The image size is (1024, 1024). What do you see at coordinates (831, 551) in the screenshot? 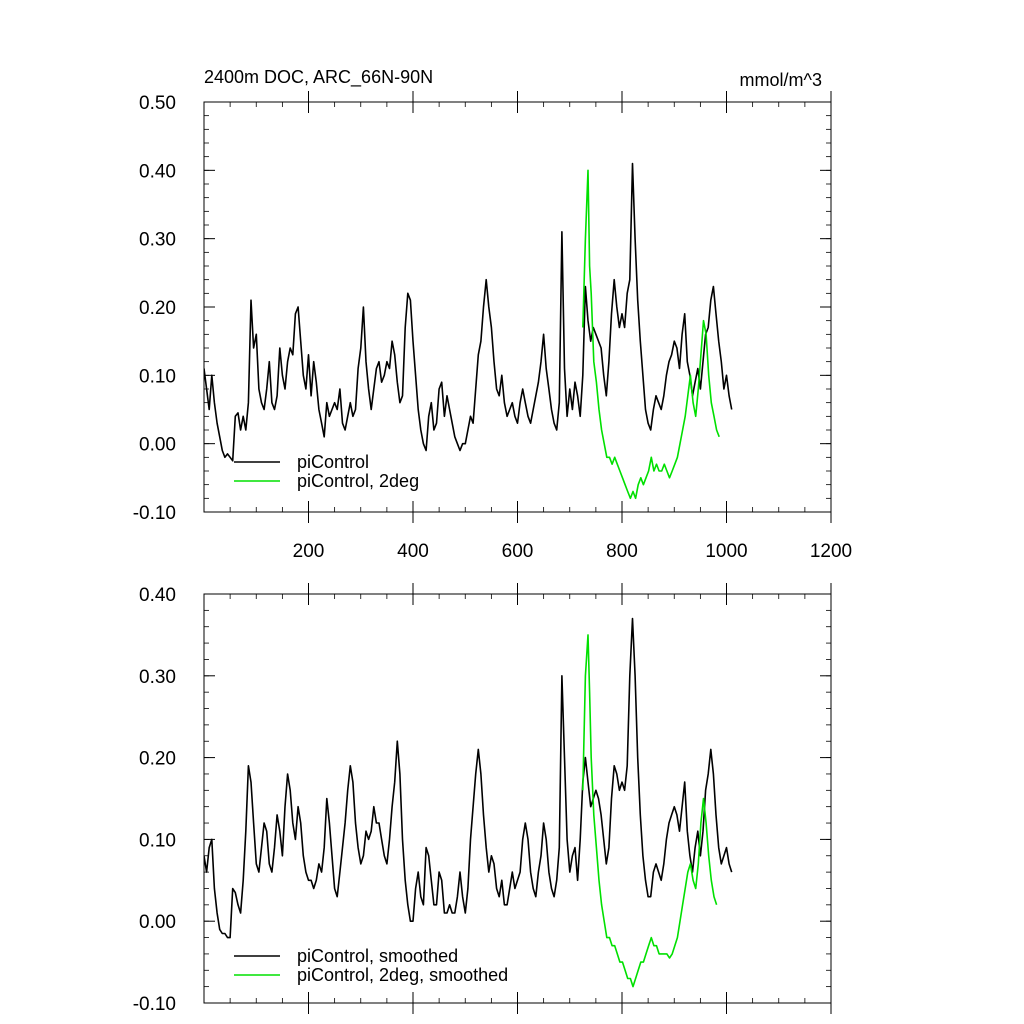
I see `top-x-tick-label: 1200` at bounding box center [831, 551].